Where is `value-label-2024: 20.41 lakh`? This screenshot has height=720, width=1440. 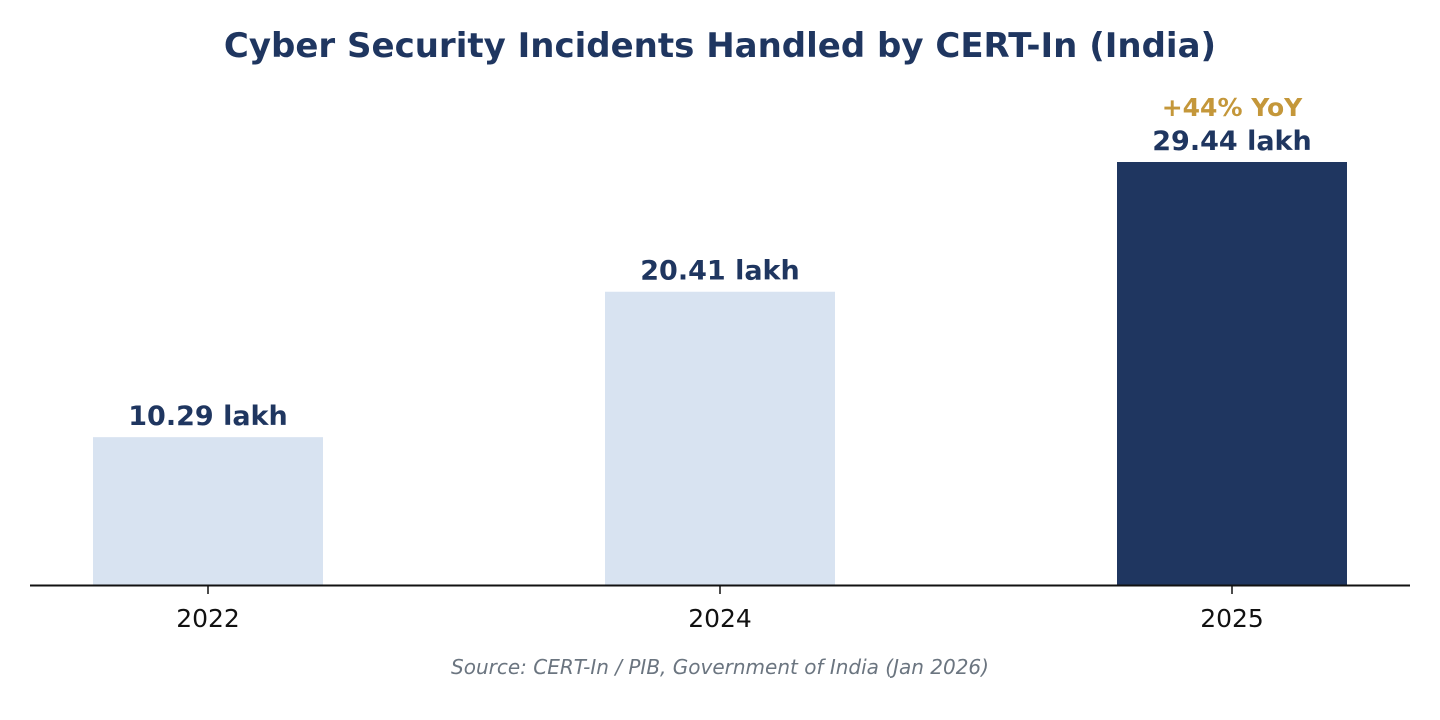
value-label-2024: 20.41 lakh is located at coordinates (719, 271).